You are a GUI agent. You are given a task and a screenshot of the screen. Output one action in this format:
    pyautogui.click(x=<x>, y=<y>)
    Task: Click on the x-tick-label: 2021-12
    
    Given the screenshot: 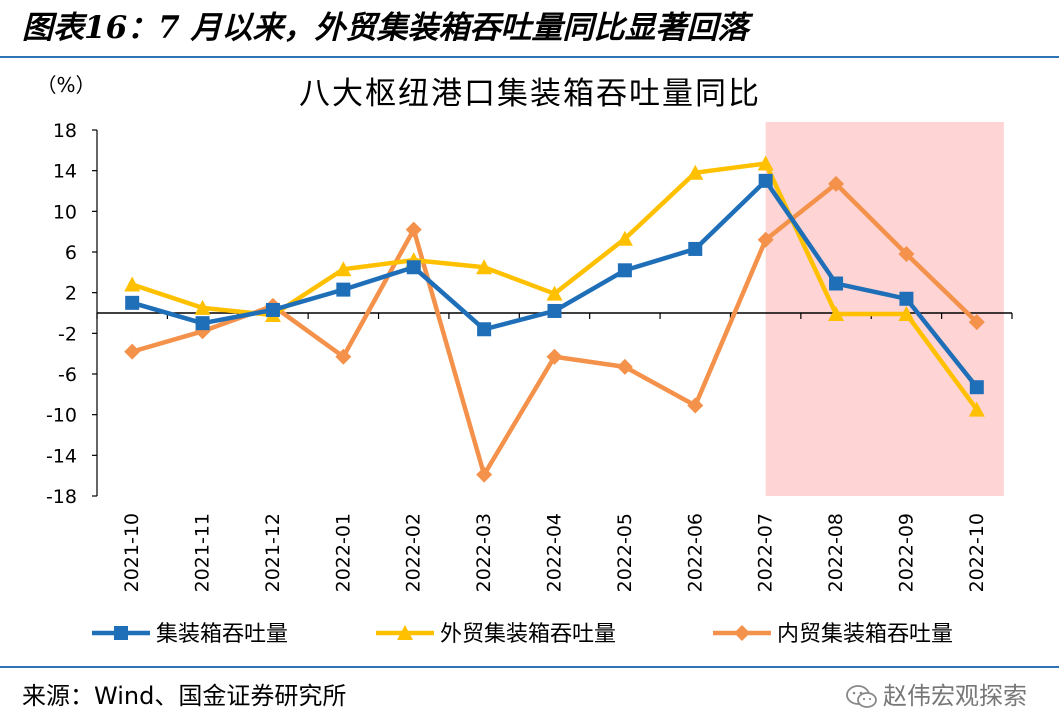 What is the action you would take?
    pyautogui.click(x=273, y=552)
    